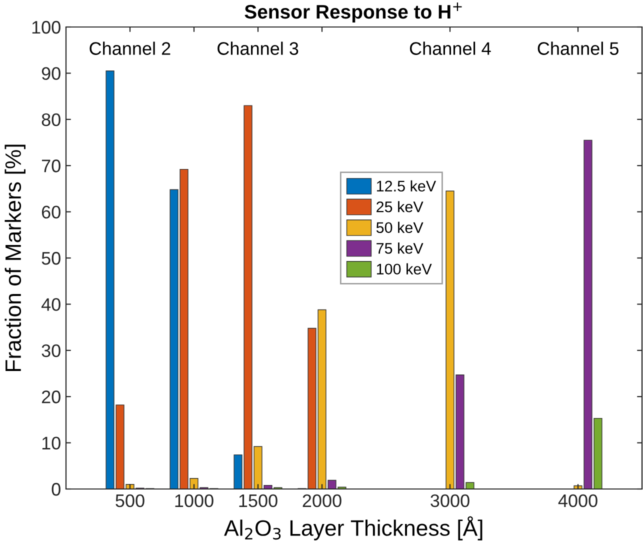 This screenshot has width=643, height=544. What do you see at coordinates (56, 489) in the screenshot?
I see `y-tick-label: 0` at bounding box center [56, 489].